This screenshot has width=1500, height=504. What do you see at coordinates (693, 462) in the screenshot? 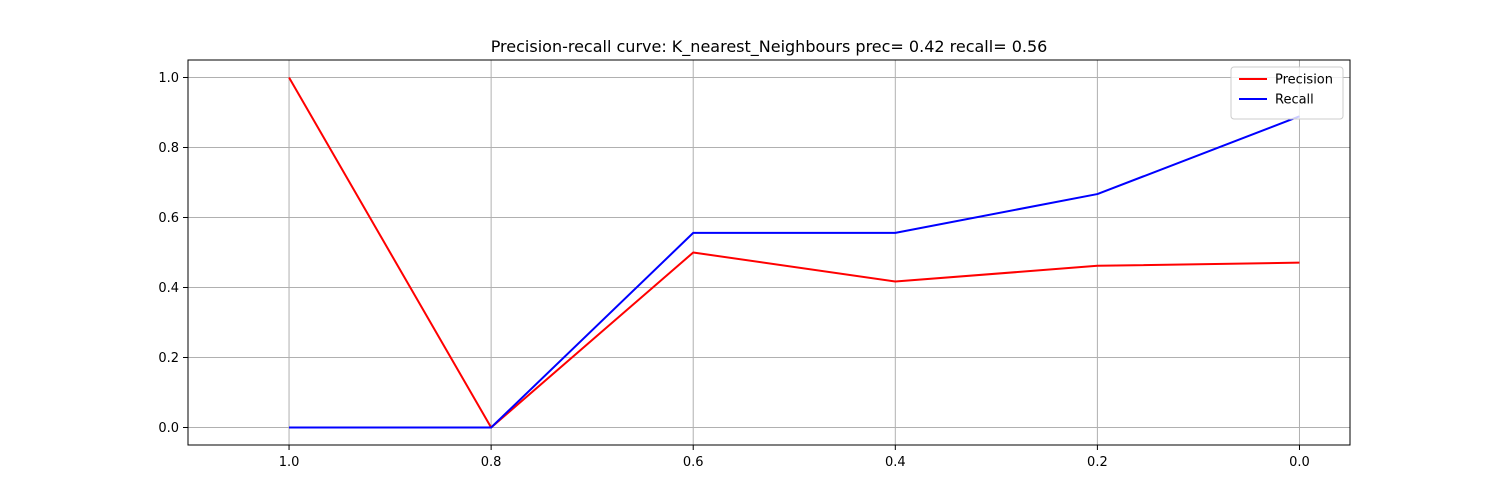
I see `x-tick-label: 0.6` at bounding box center [693, 462].